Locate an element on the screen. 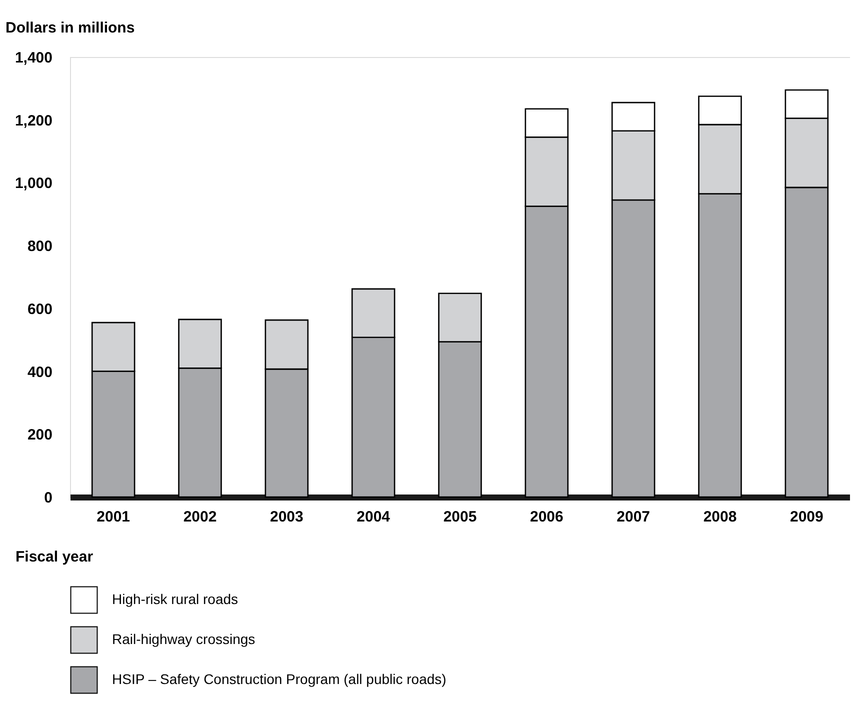  x-tick-label: 2004 is located at coordinates (373, 517).